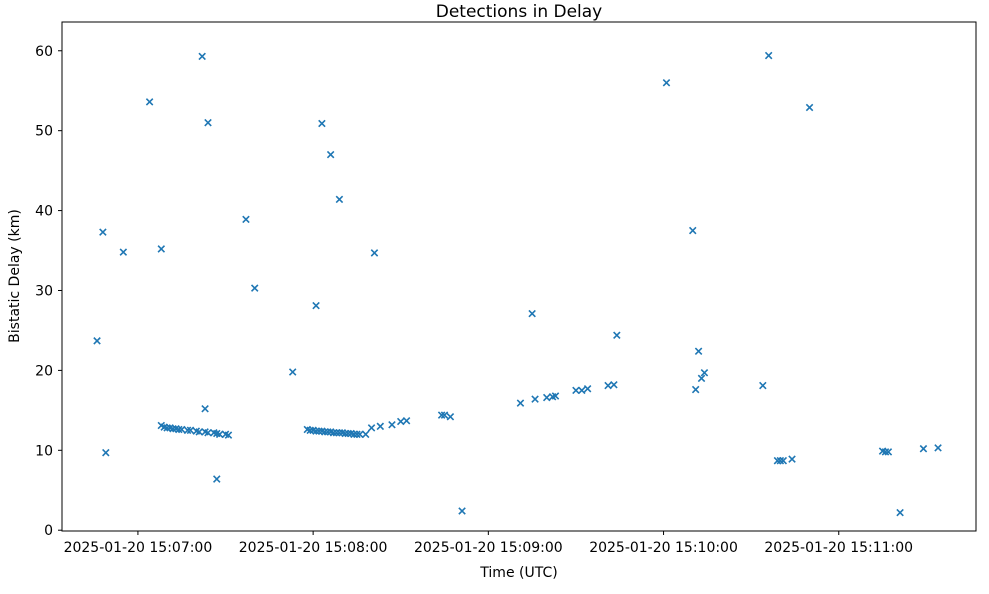  Describe the element at coordinates (519, 12) in the screenshot. I see `chart-title: Detections in Delay` at that location.